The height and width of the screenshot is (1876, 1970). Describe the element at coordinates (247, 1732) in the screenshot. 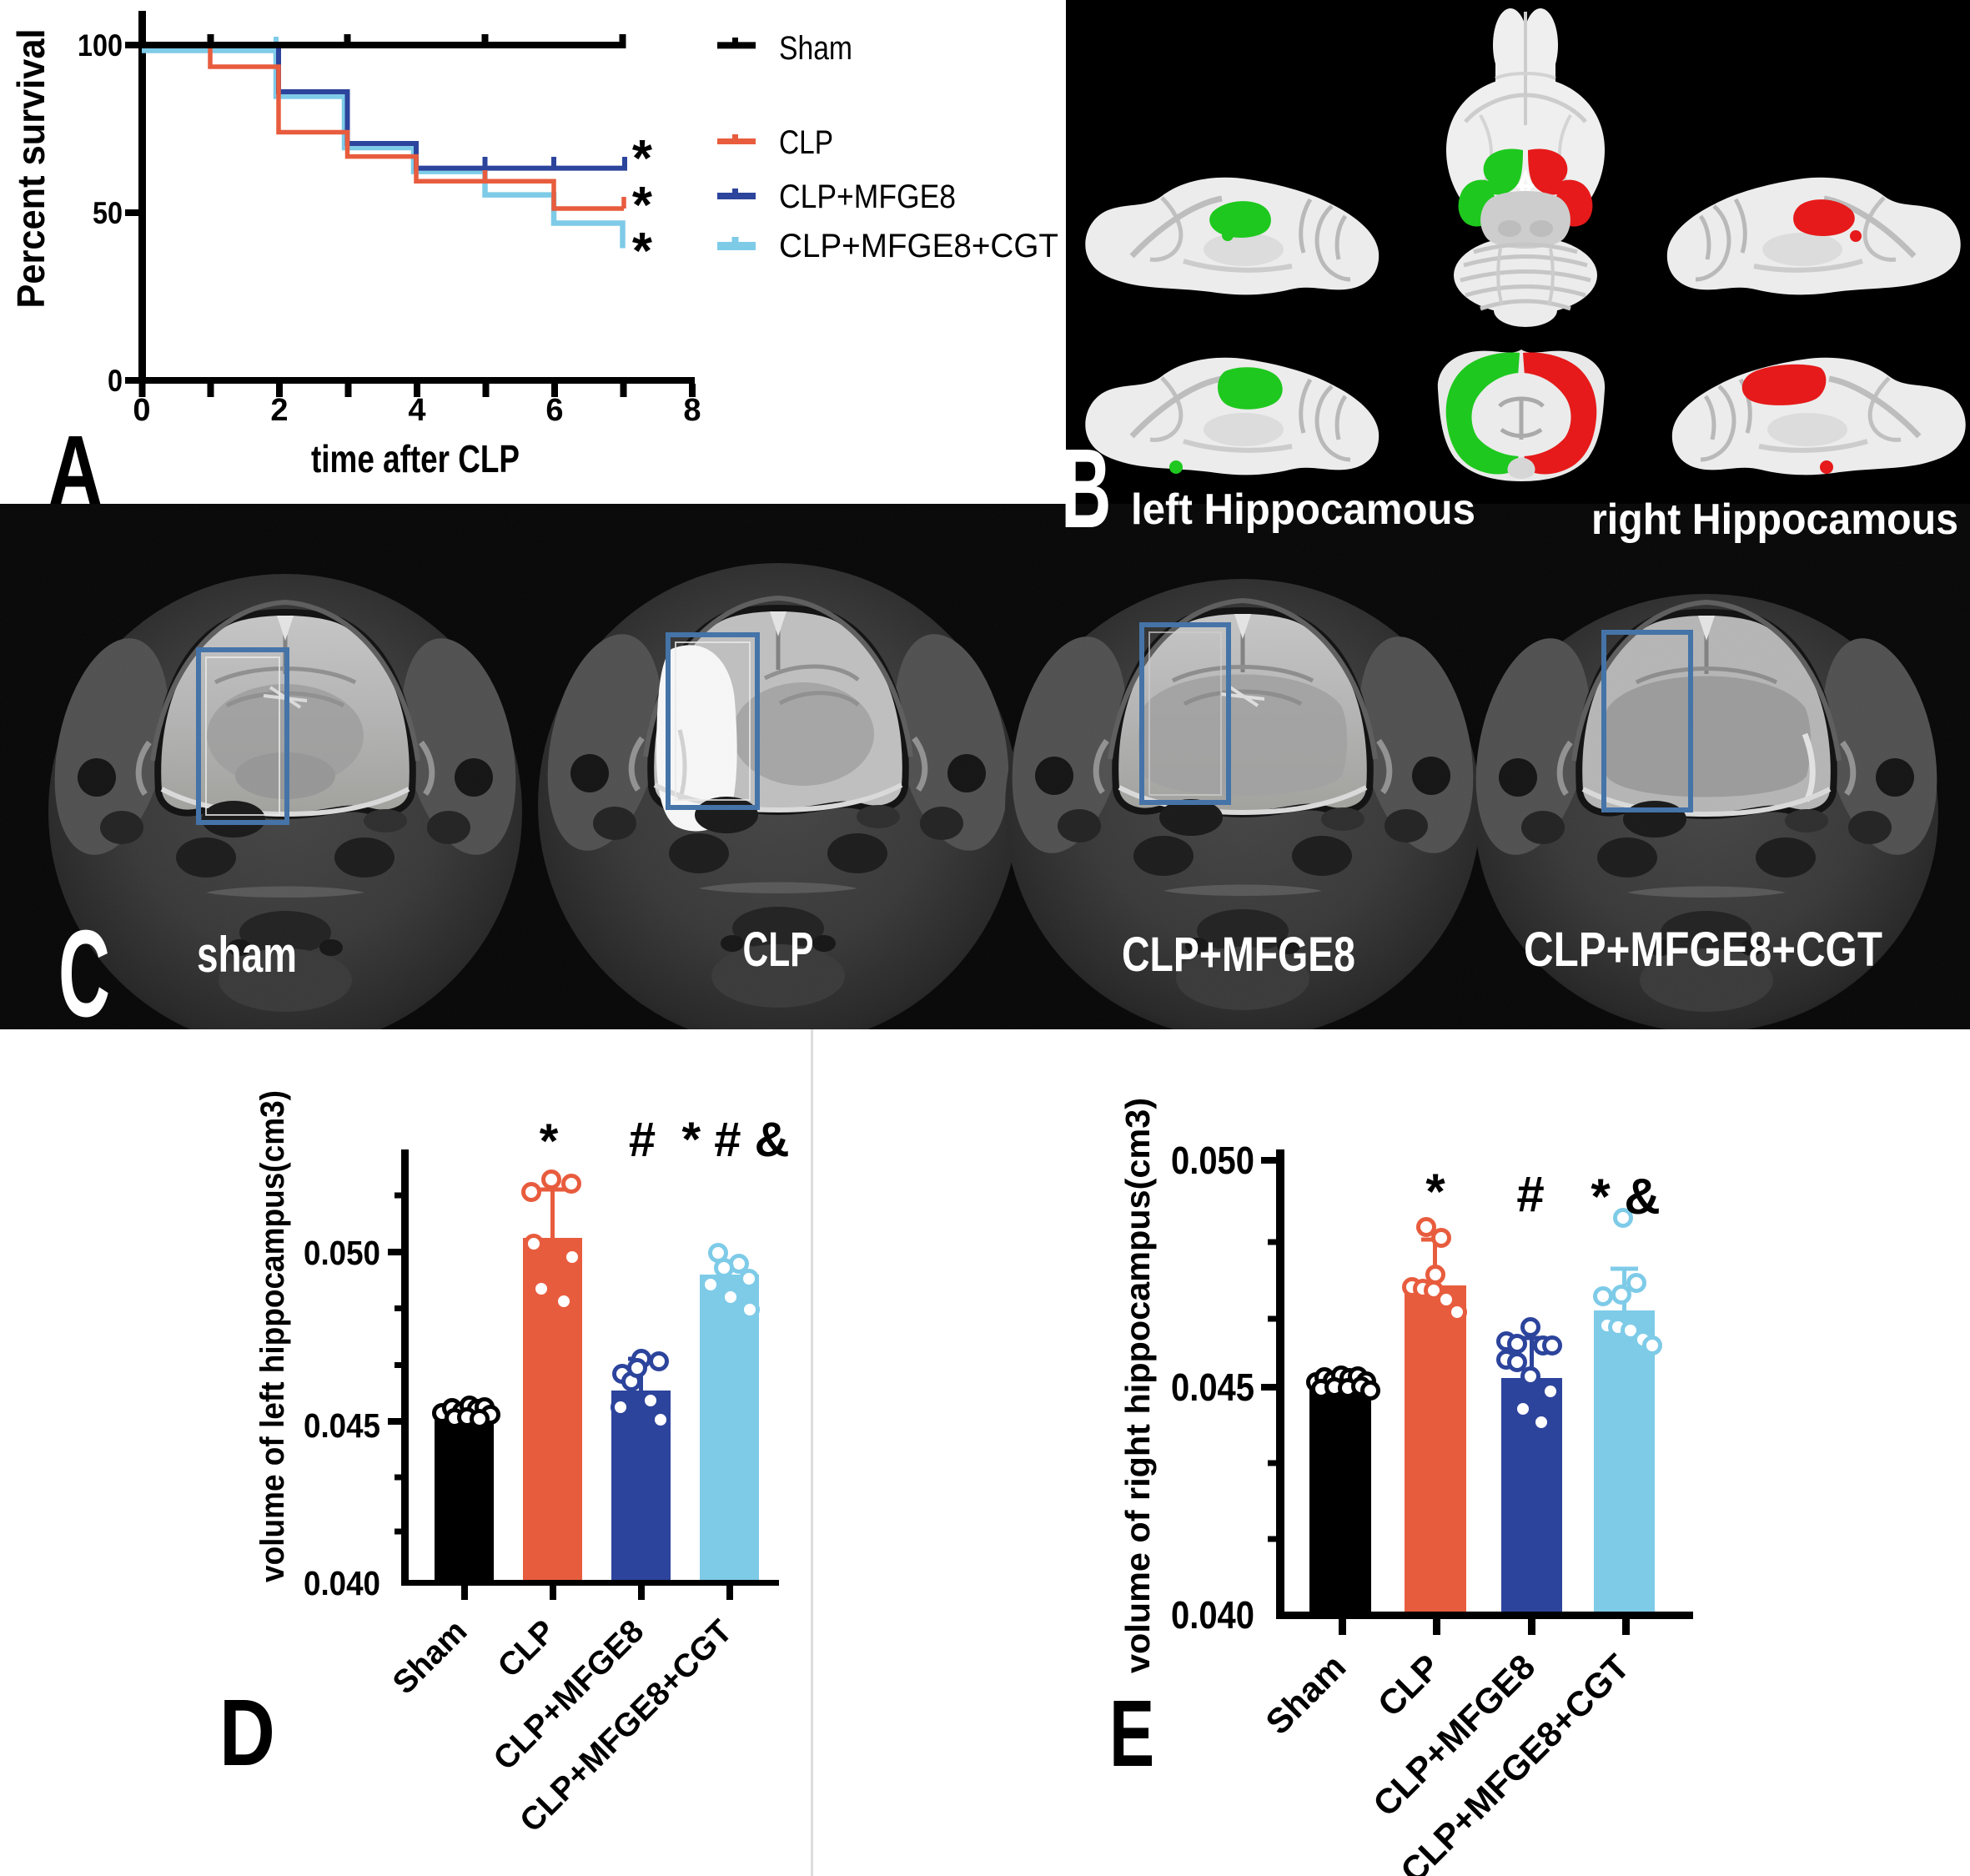

I see `svg-text: D` at that location.